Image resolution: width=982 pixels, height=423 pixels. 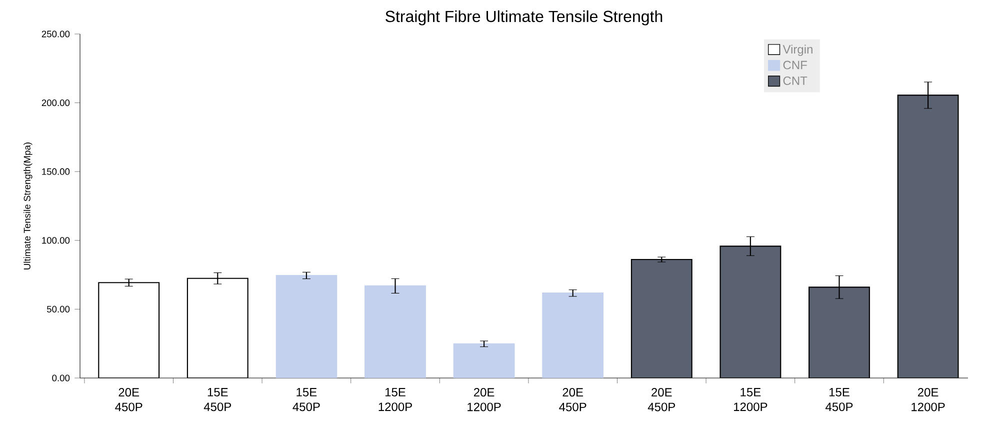 What do you see at coordinates (795, 65) in the screenshot?
I see `legend-label: CNF` at bounding box center [795, 65].